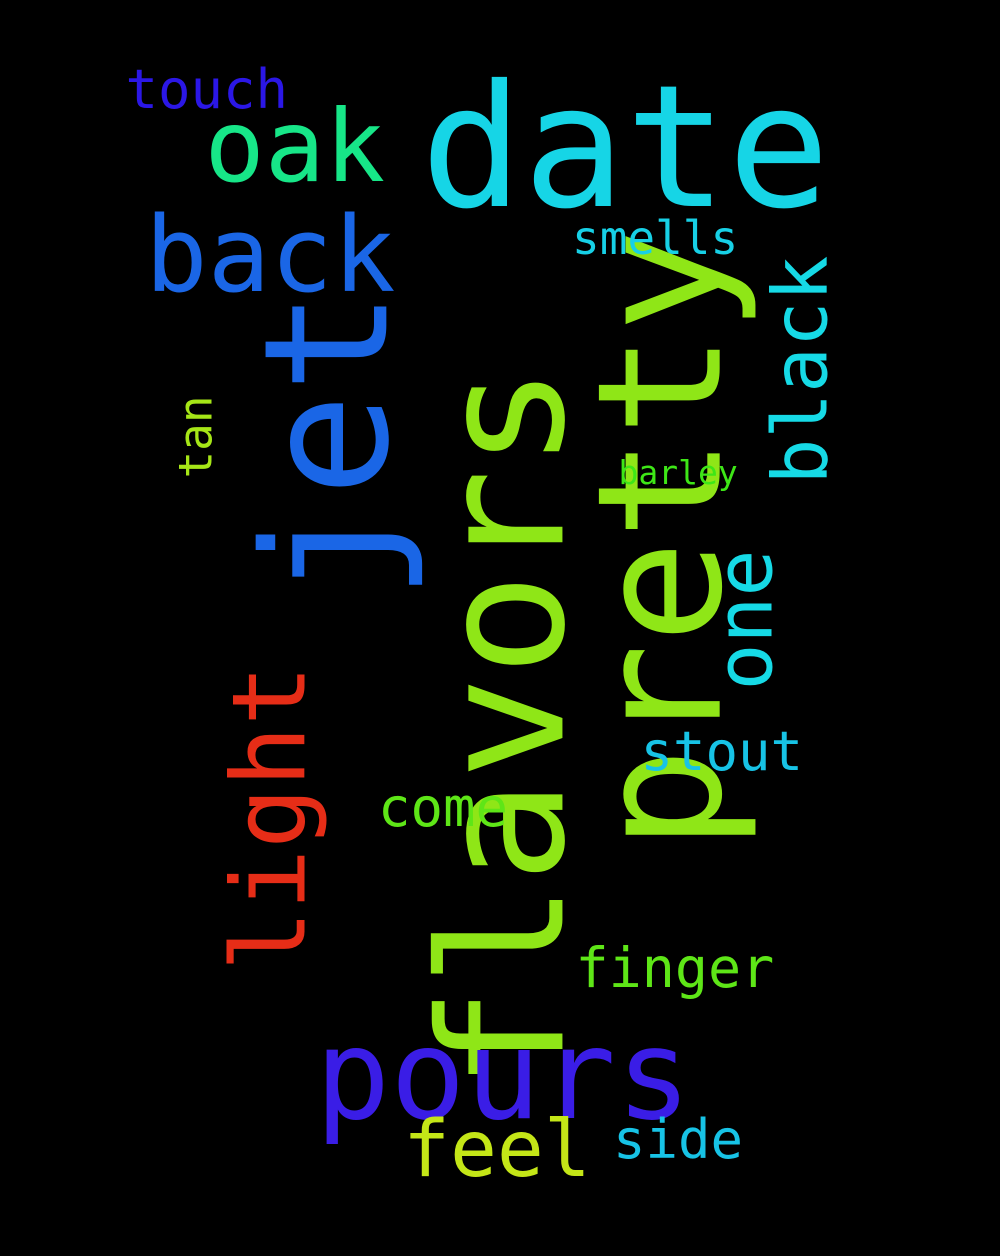  Describe the element at coordinates (722, 751) in the screenshot. I see `word-stout: stout` at that location.